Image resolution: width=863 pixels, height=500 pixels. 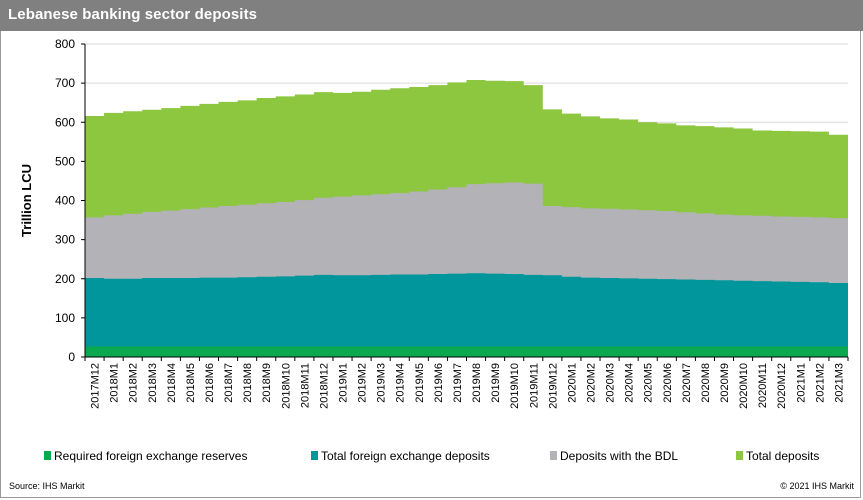 I want to click on x-tick-label: 2018M10, so click(x=286, y=386).